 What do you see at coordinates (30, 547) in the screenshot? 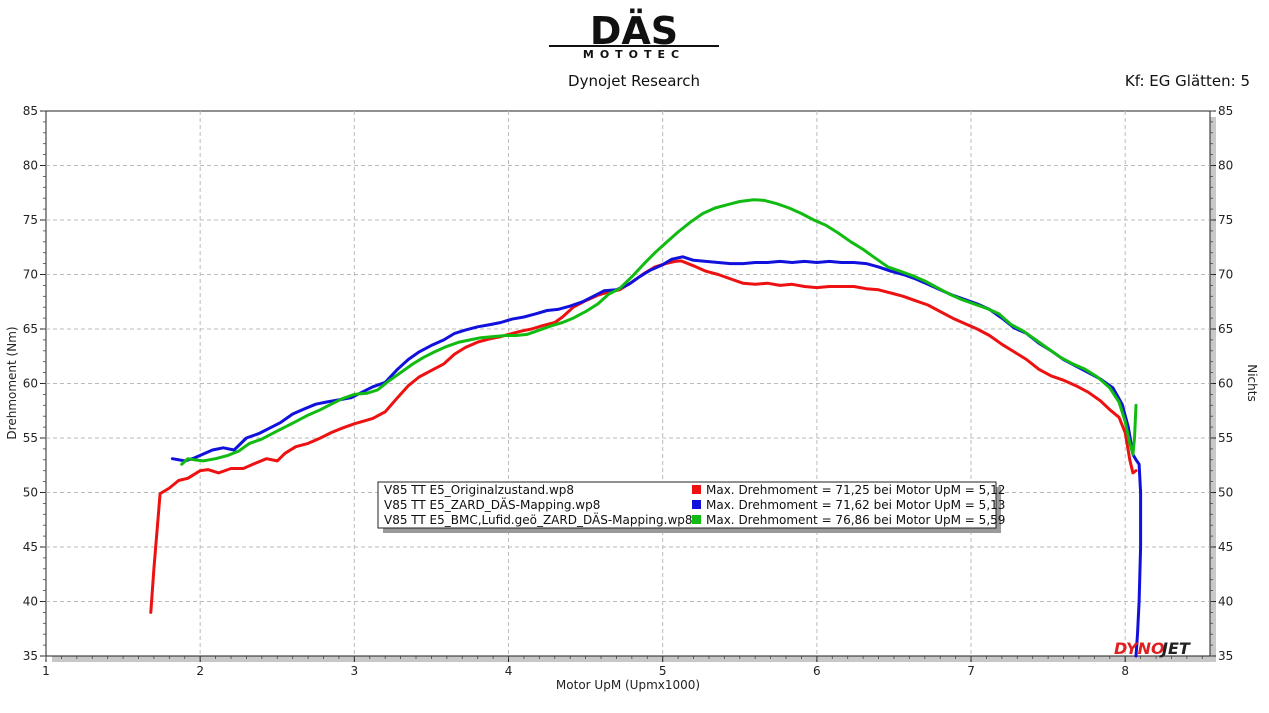
I see `y-tick-label: 45` at bounding box center [30, 547].